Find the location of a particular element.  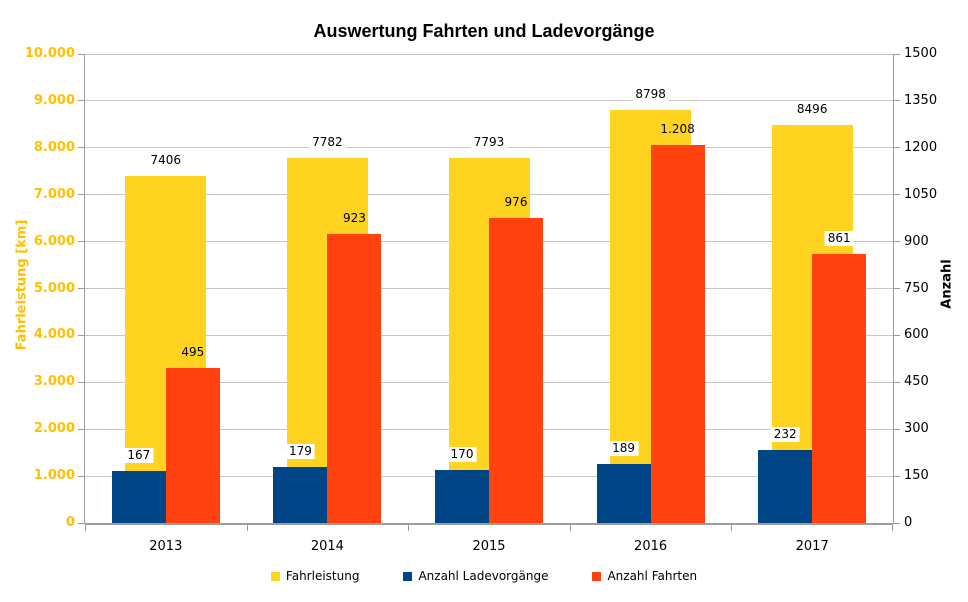

legend-item: Anzahl Ladevorgänge is located at coordinates (475, 576).